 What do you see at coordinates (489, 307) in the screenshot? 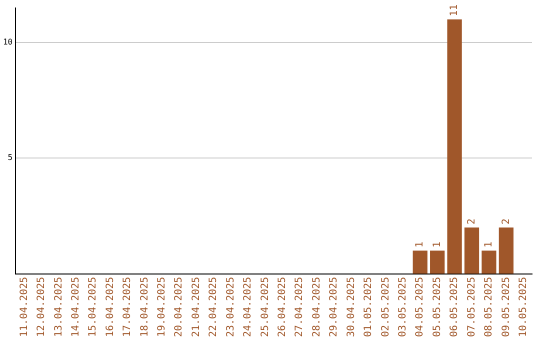
I see `x-tick-label: 08.05.2025` at bounding box center [489, 307].